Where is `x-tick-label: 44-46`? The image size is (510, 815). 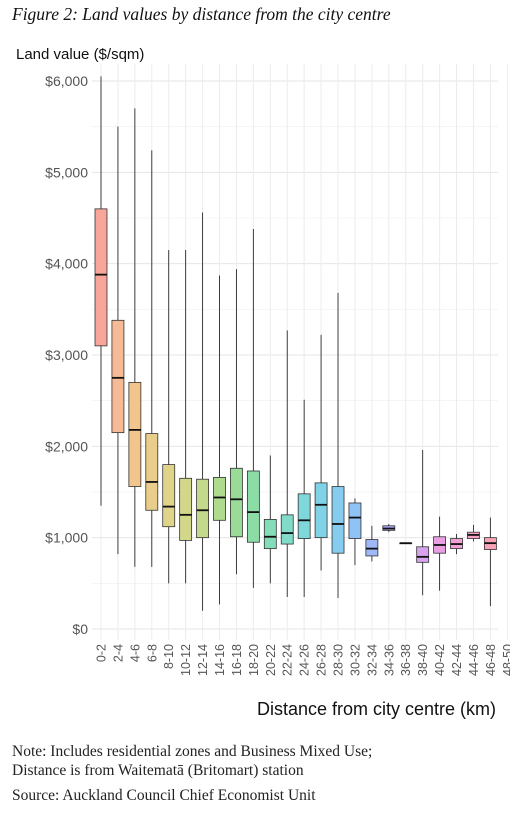 x-tick-label: 44-46 is located at coordinates (474, 660).